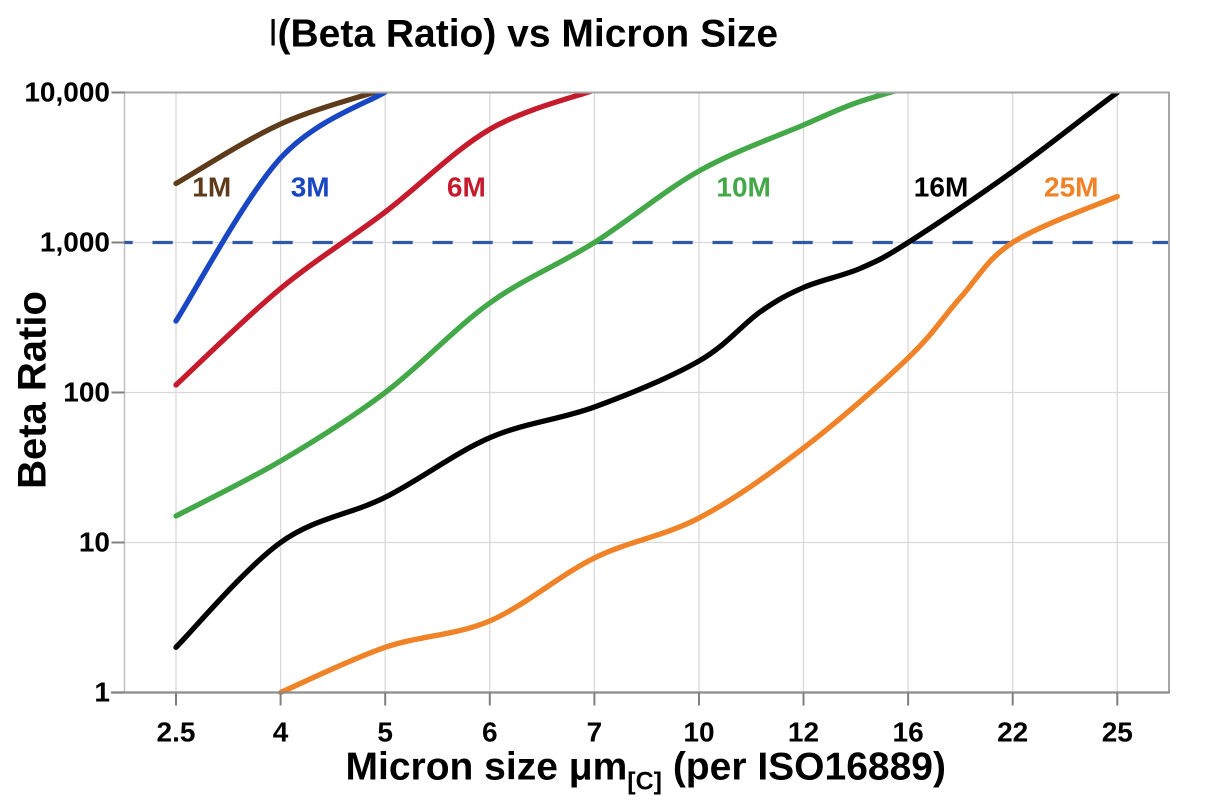 The height and width of the screenshot is (809, 1221). I want to click on svg-text: 16, so click(908, 732).